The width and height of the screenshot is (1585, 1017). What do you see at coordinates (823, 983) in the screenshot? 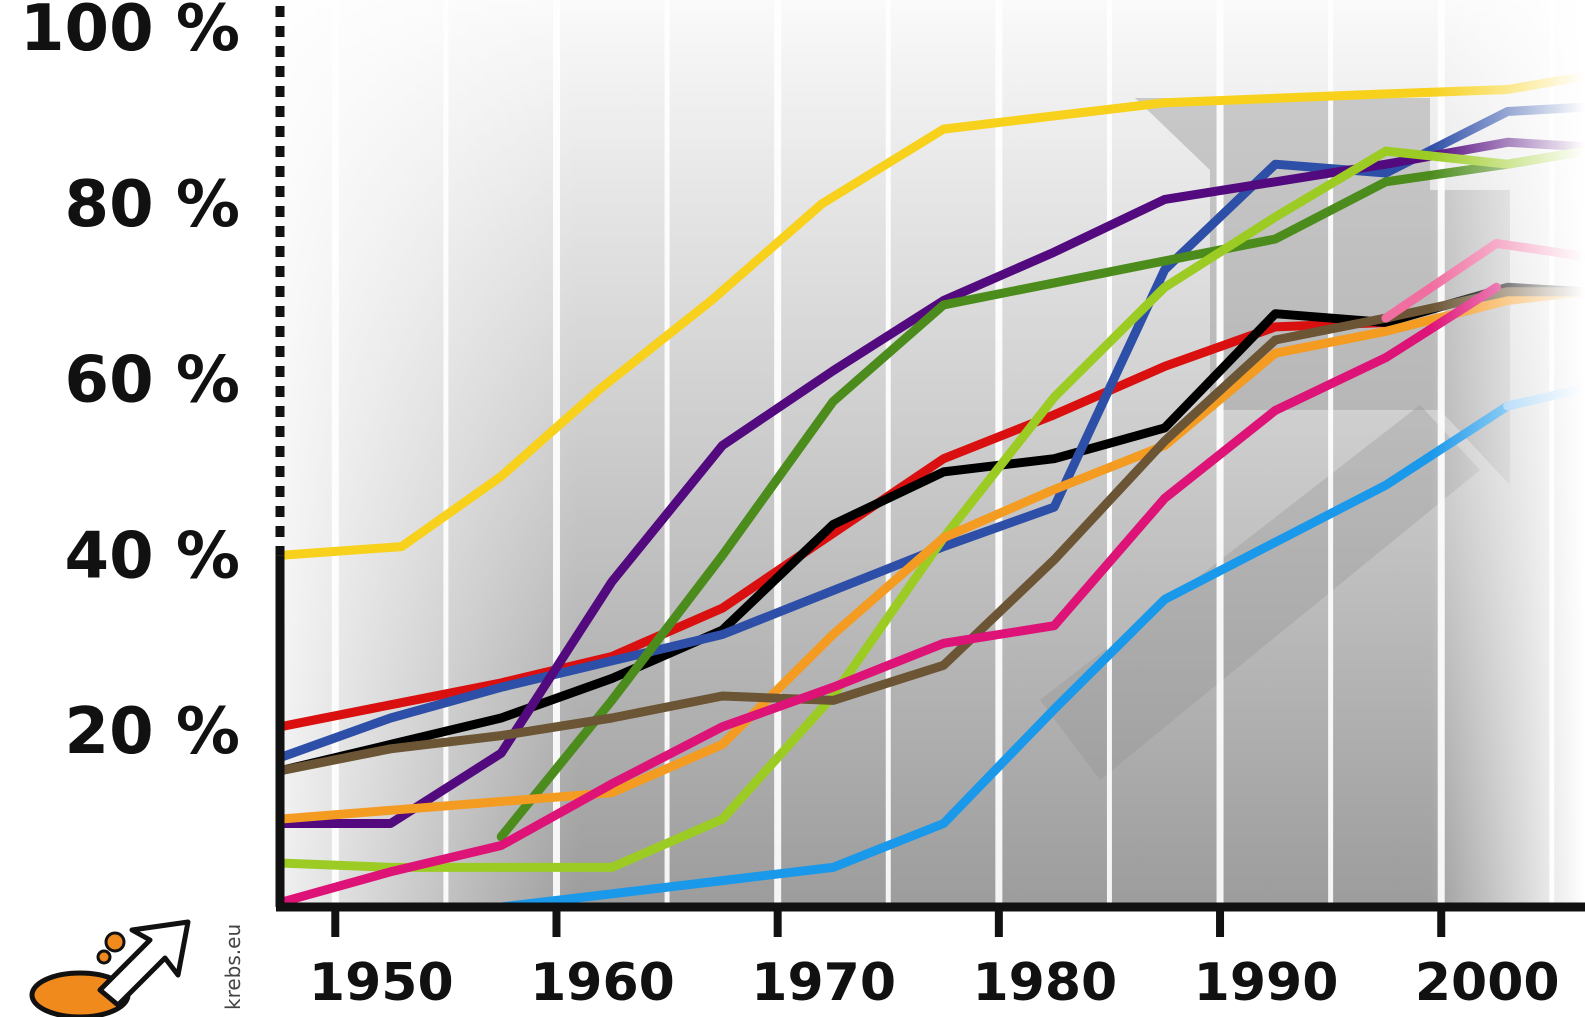
I see `x-tick-label: 1970` at bounding box center [823, 983].